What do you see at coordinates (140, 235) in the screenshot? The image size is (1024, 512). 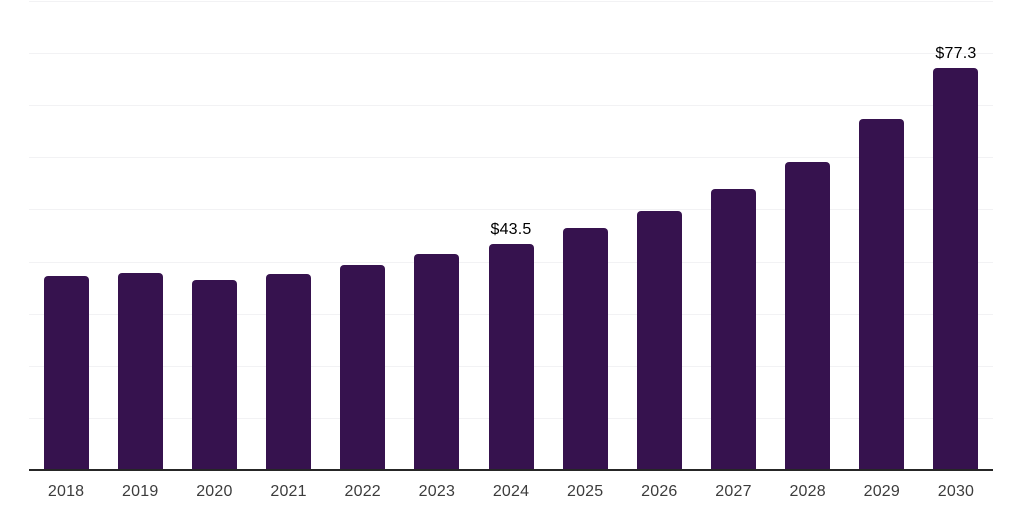 I see `bar-slot-2019` at bounding box center [140, 235].